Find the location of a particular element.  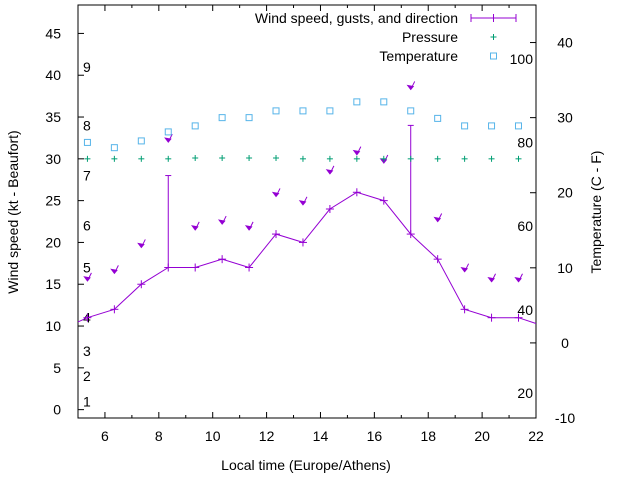

fahrenheit-label: 60 is located at coordinates (525, 226).